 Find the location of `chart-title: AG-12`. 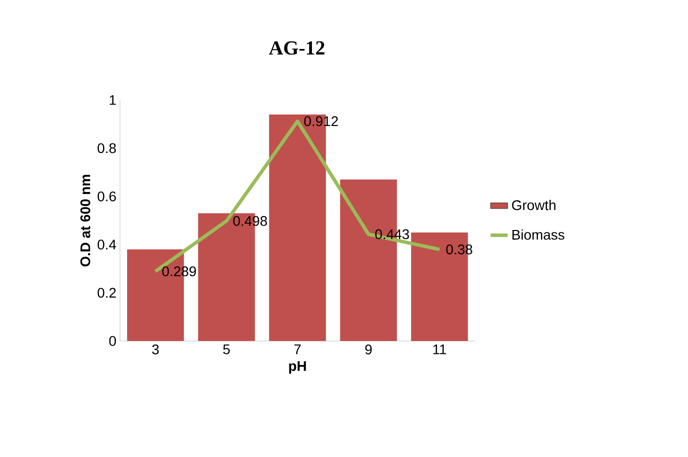

chart-title: AG-12 is located at coordinates (296, 48).